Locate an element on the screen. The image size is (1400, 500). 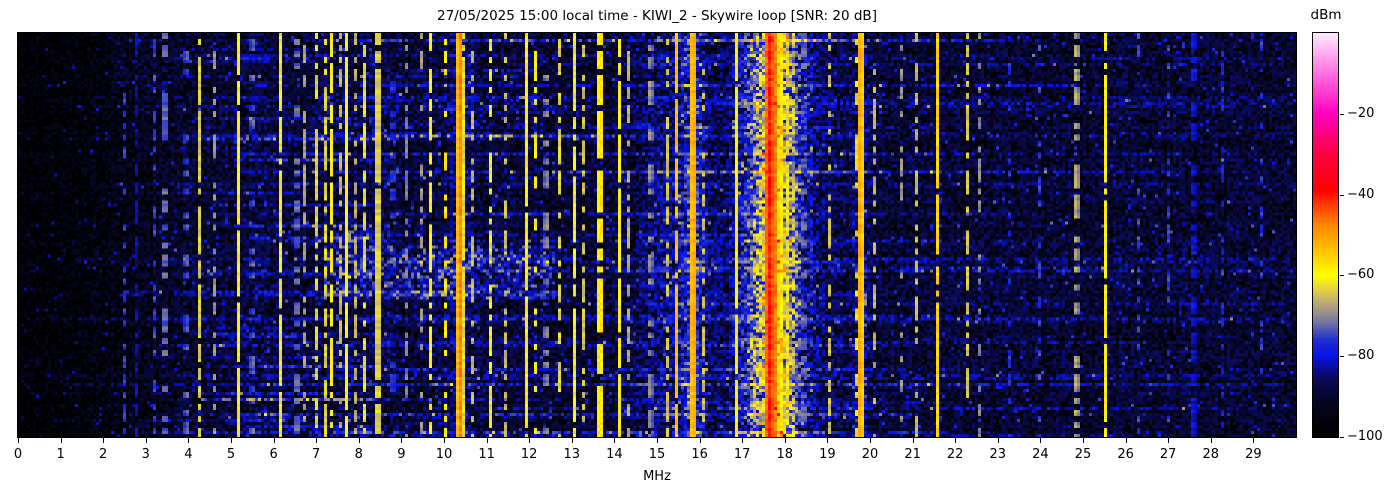
colorbar is located at coordinates (1325, 235).